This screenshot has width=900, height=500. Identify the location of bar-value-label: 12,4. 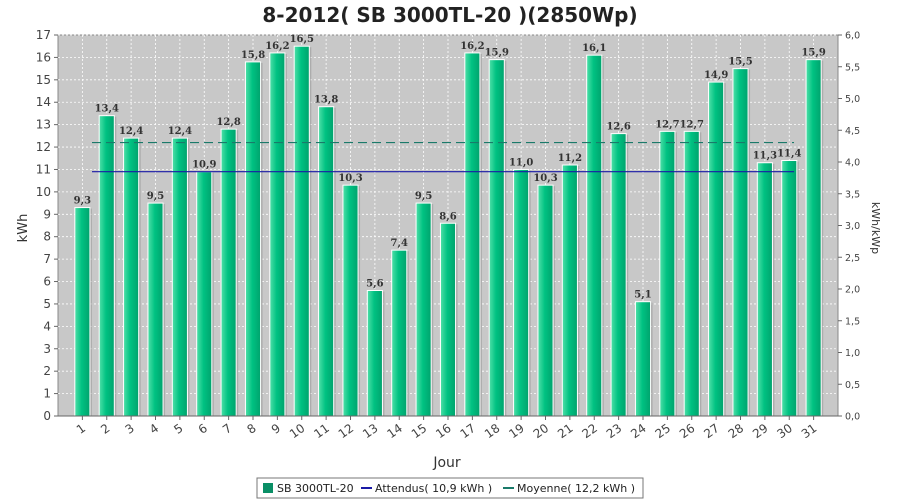
(131, 131).